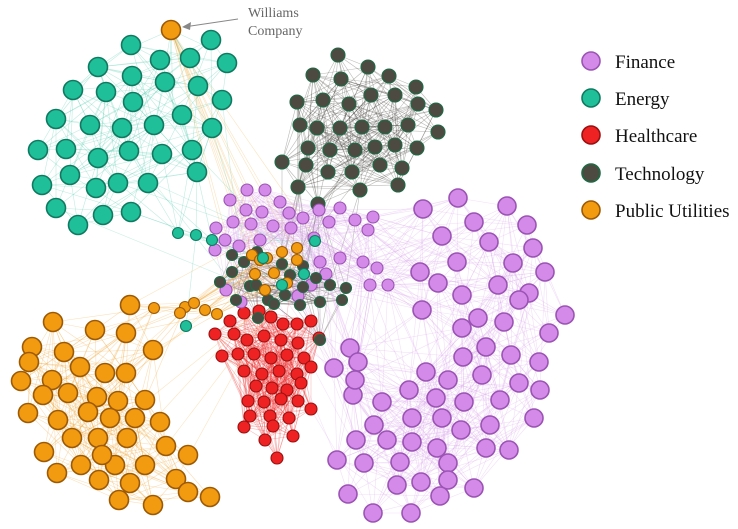 The height and width of the screenshot is (529, 738). What do you see at coordinates (273, 13) in the screenshot?
I see `annotation-line-1: Williams` at bounding box center [273, 13].